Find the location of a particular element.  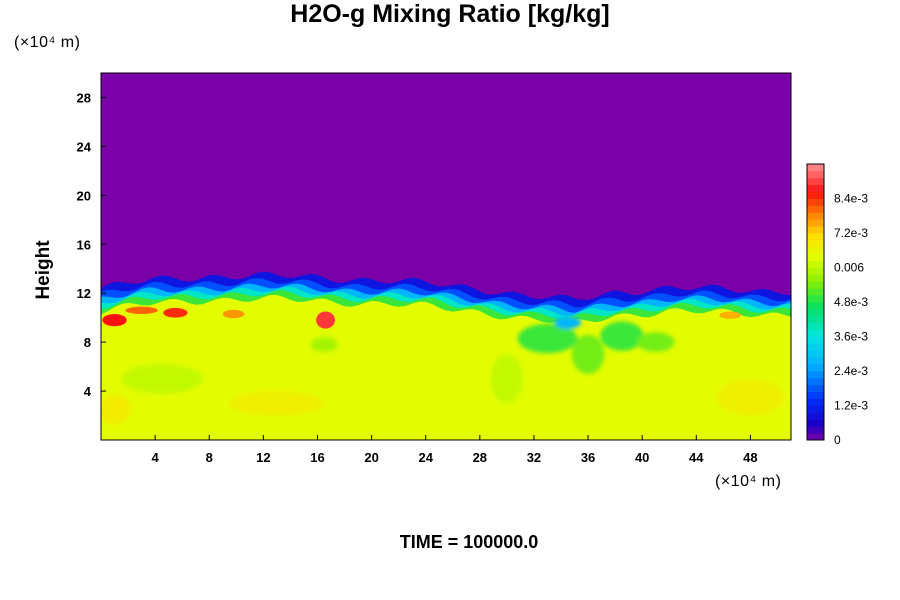

x-tick-label: 12 is located at coordinates (263, 457).